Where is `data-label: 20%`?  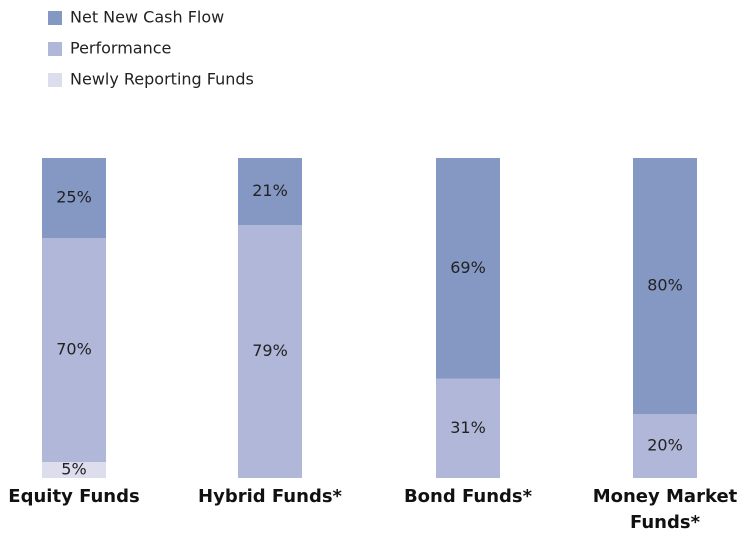
data-label: 20% is located at coordinates (665, 445).